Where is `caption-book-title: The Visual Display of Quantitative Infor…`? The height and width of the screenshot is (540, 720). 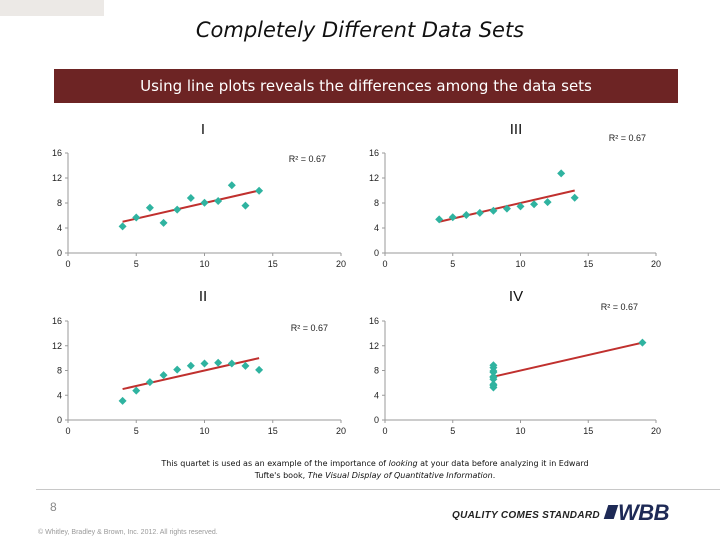
caption-book-title: The Visual Display of Quantitative Infor… is located at coordinates (400, 475).